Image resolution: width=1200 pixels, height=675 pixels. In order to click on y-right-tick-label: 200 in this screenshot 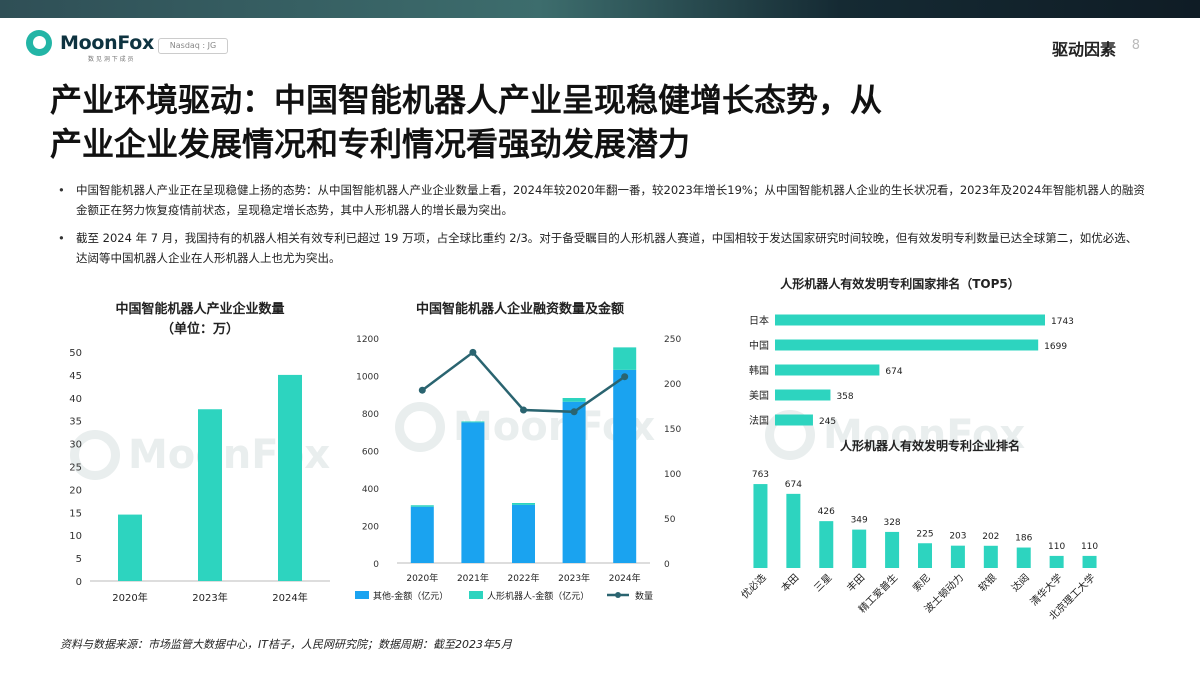, I will do `click(672, 385)`.